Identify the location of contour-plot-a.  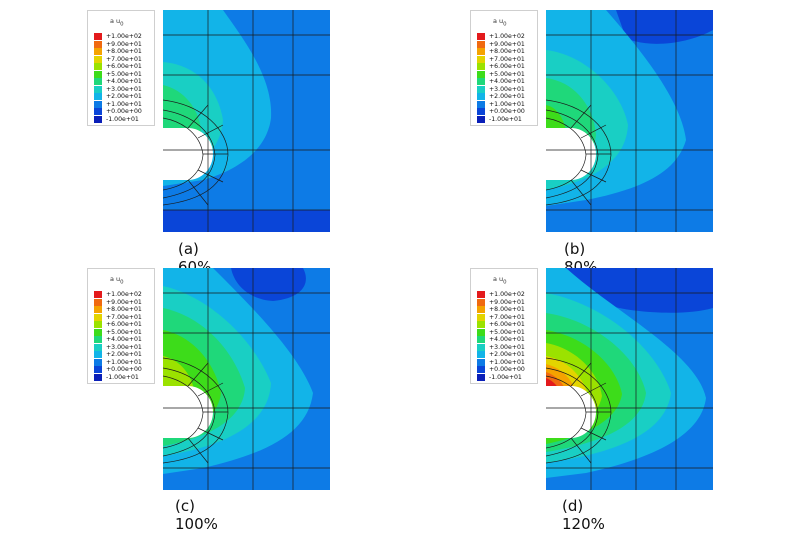
(246, 121).